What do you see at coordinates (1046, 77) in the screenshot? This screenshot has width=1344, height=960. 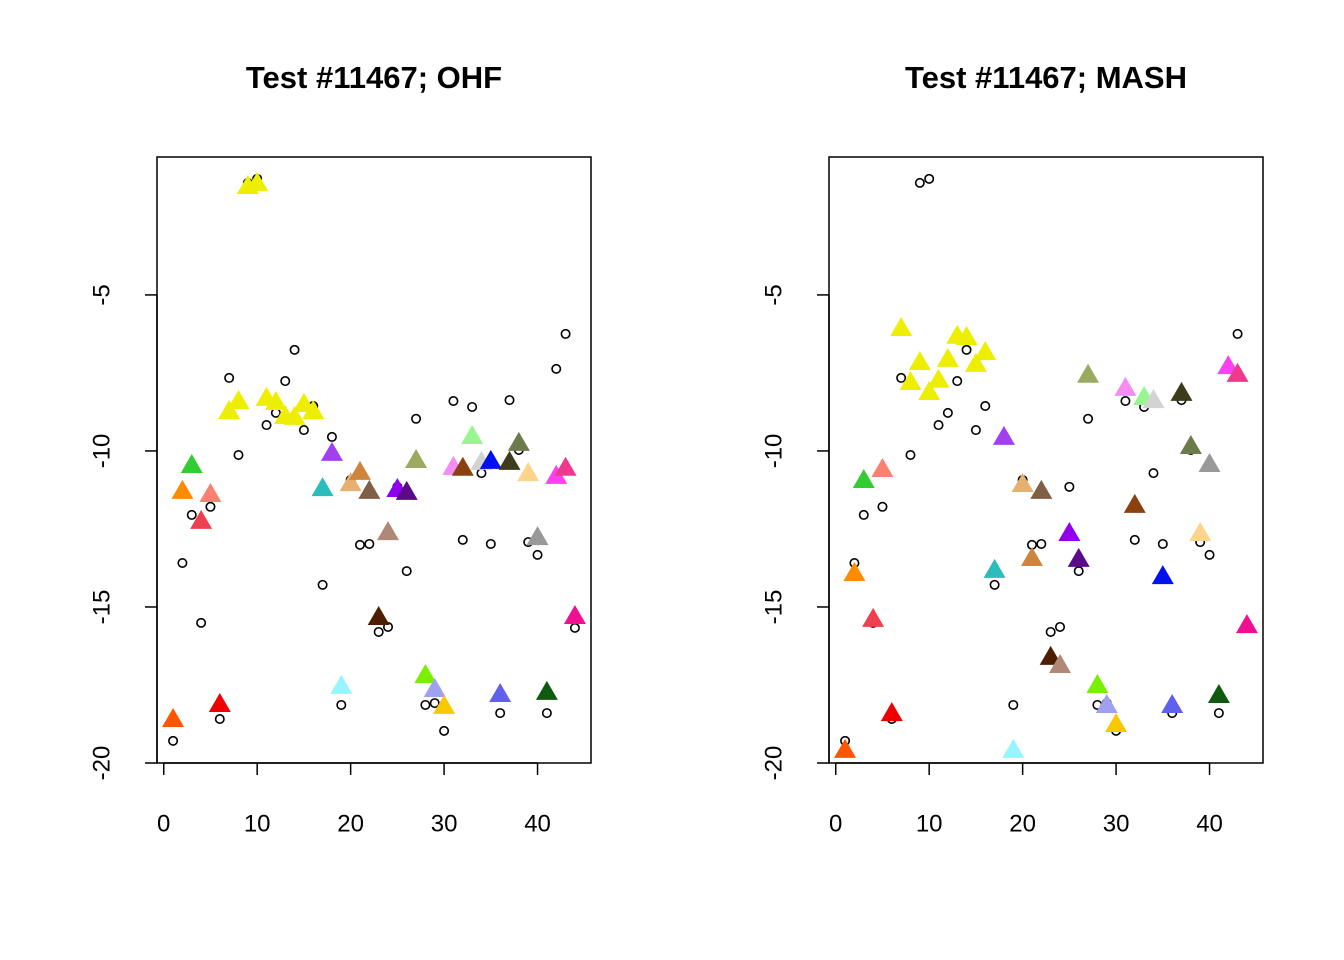 I see `chart-title: Test #11467; MASH` at bounding box center [1046, 77].